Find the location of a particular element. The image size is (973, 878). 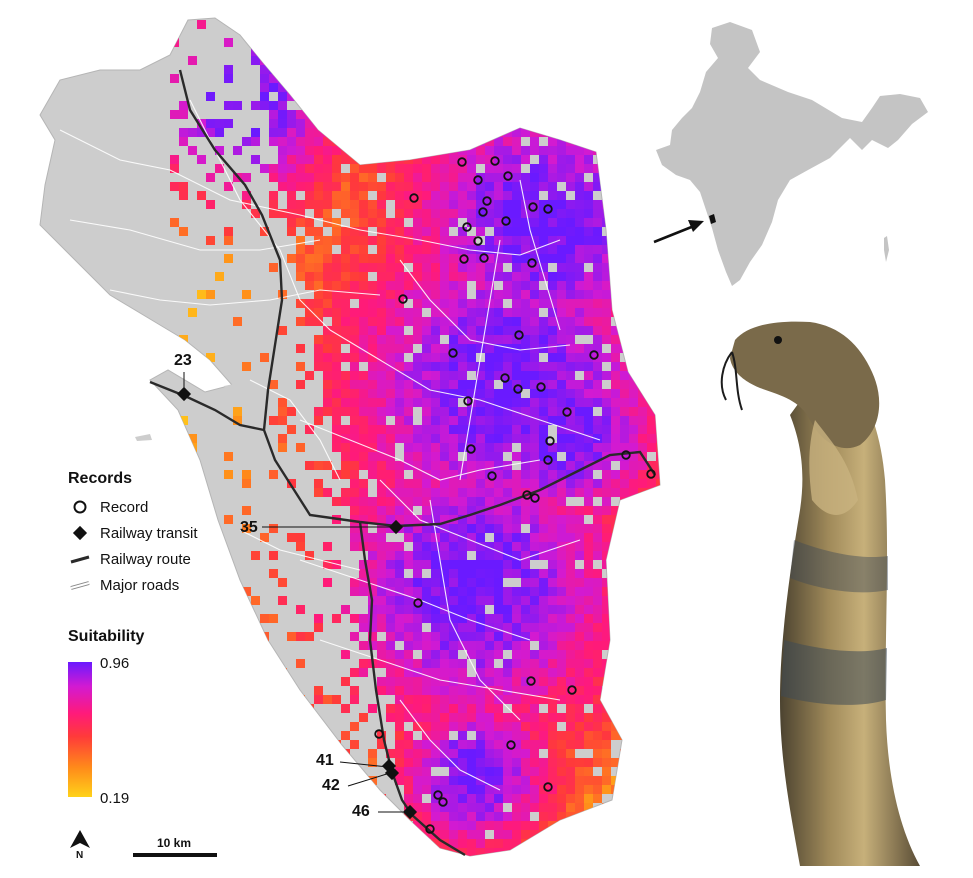

legend-row-major-roads: Major roads is located at coordinates (133, 585).